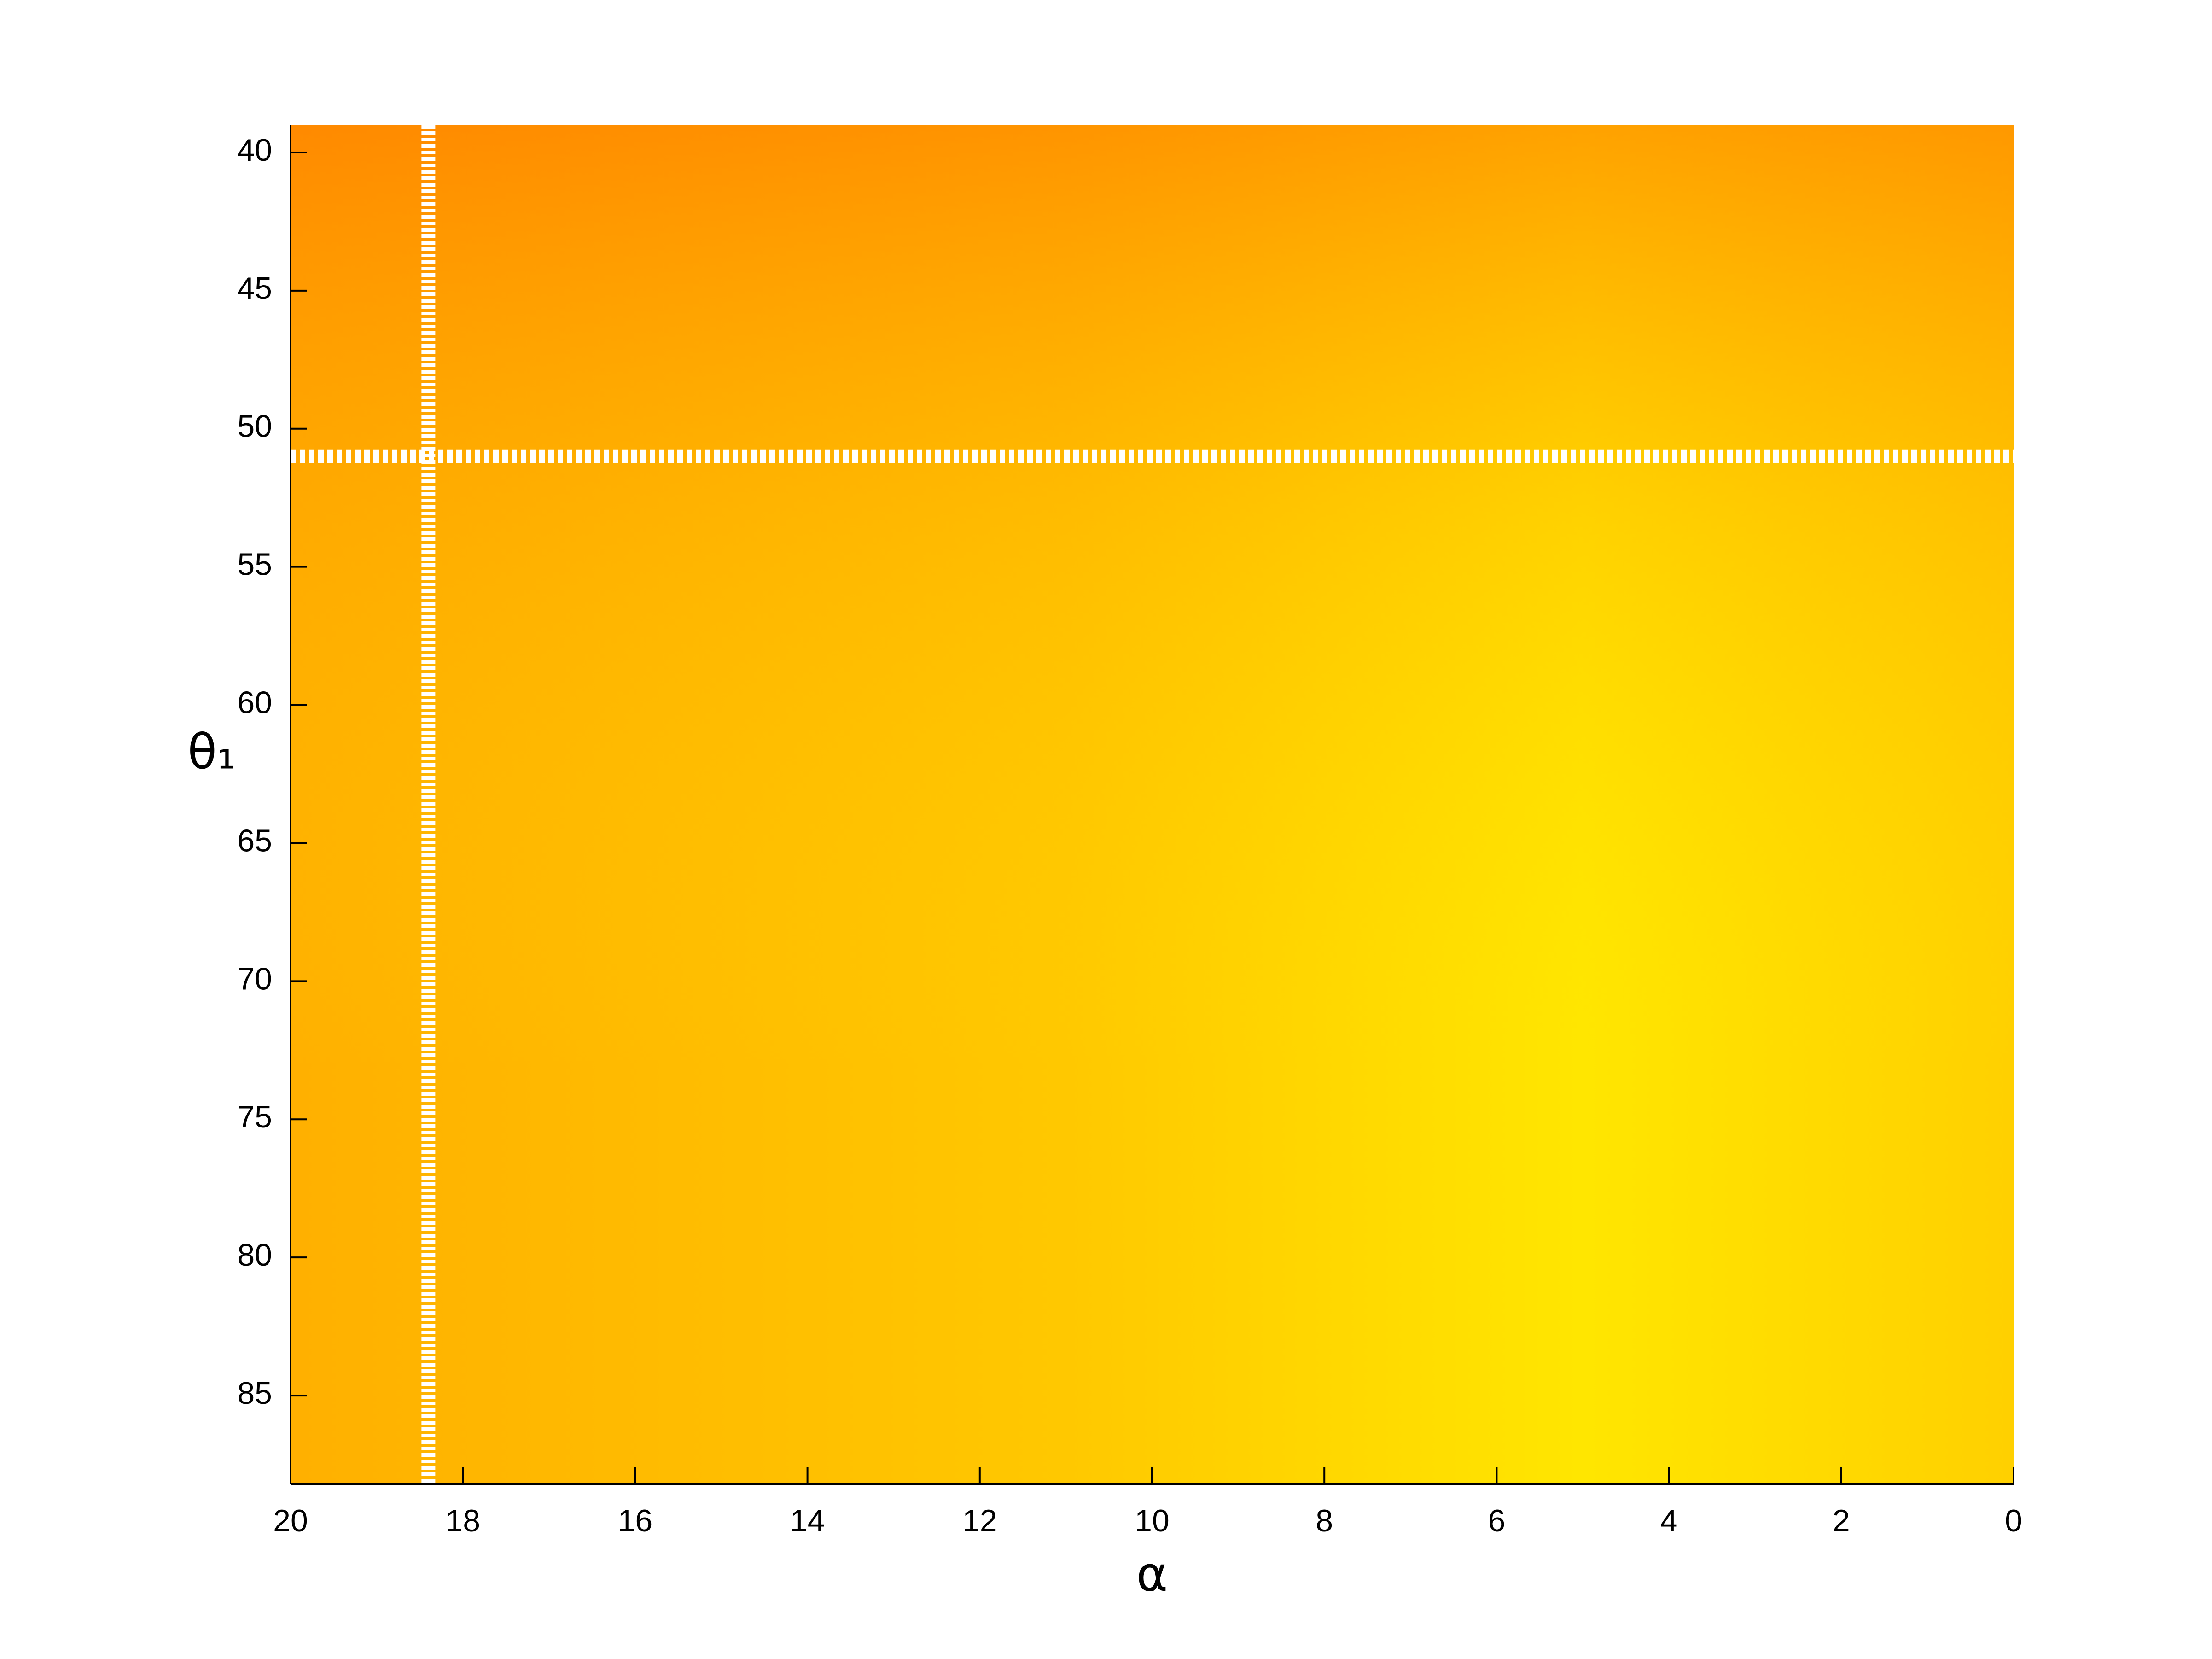  Describe the element at coordinates (463, 1520) in the screenshot. I see `x-tick-label: 18` at that location.